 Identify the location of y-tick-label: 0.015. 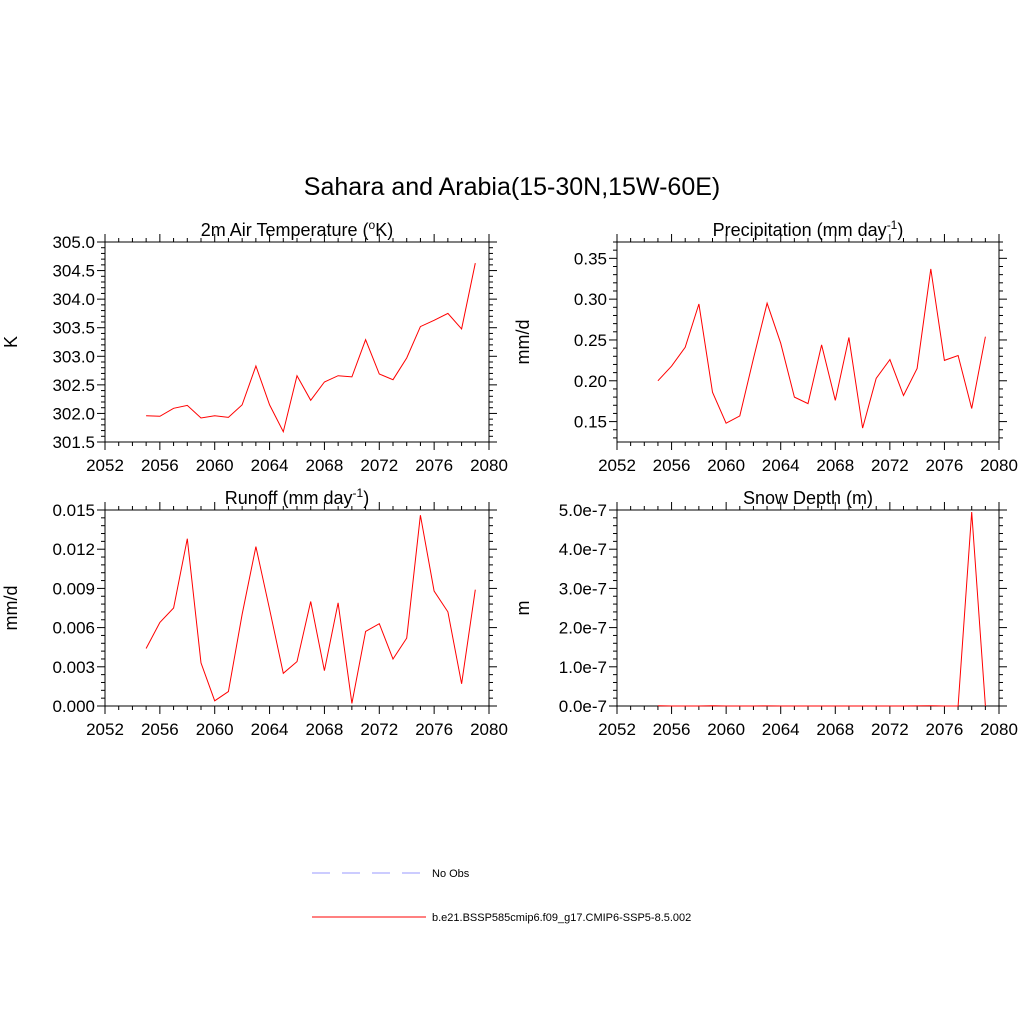
(73, 510).